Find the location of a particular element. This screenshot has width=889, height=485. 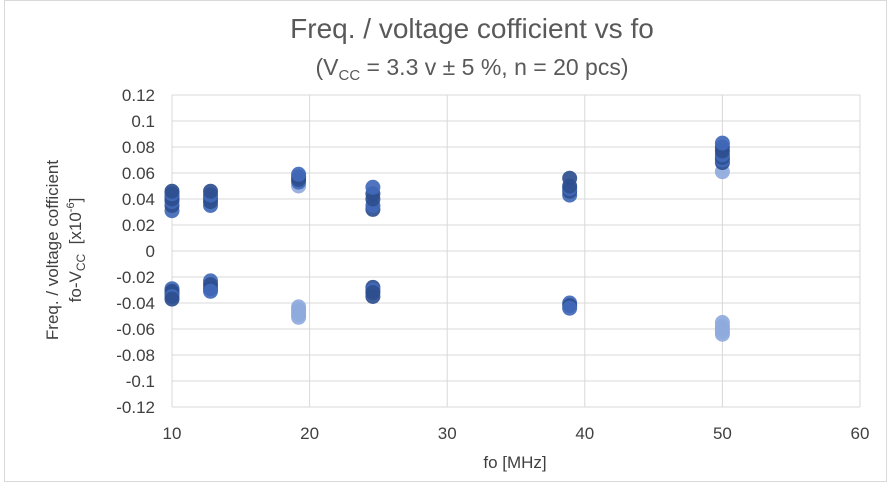

chart-title: Freq. / voltage cofficient vs fo is located at coordinates (472, 28).